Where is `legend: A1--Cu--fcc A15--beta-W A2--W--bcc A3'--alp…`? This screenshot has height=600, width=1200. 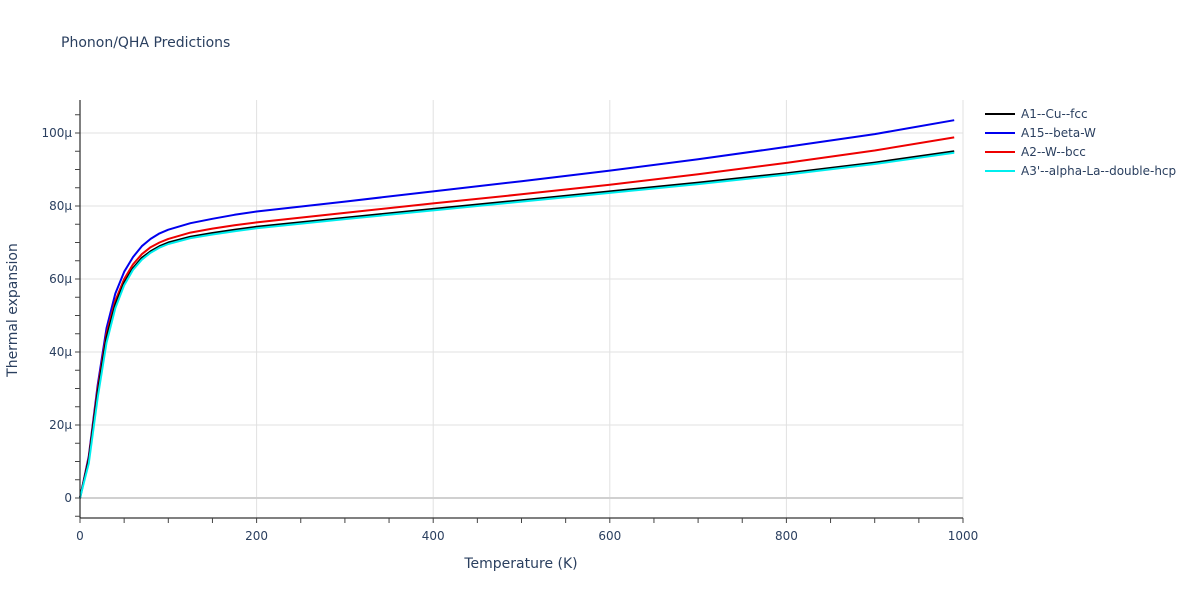 legend: A1--Cu--fcc A15--beta-W A2--W--bcc A3'--alp… is located at coordinates (1080, 142).